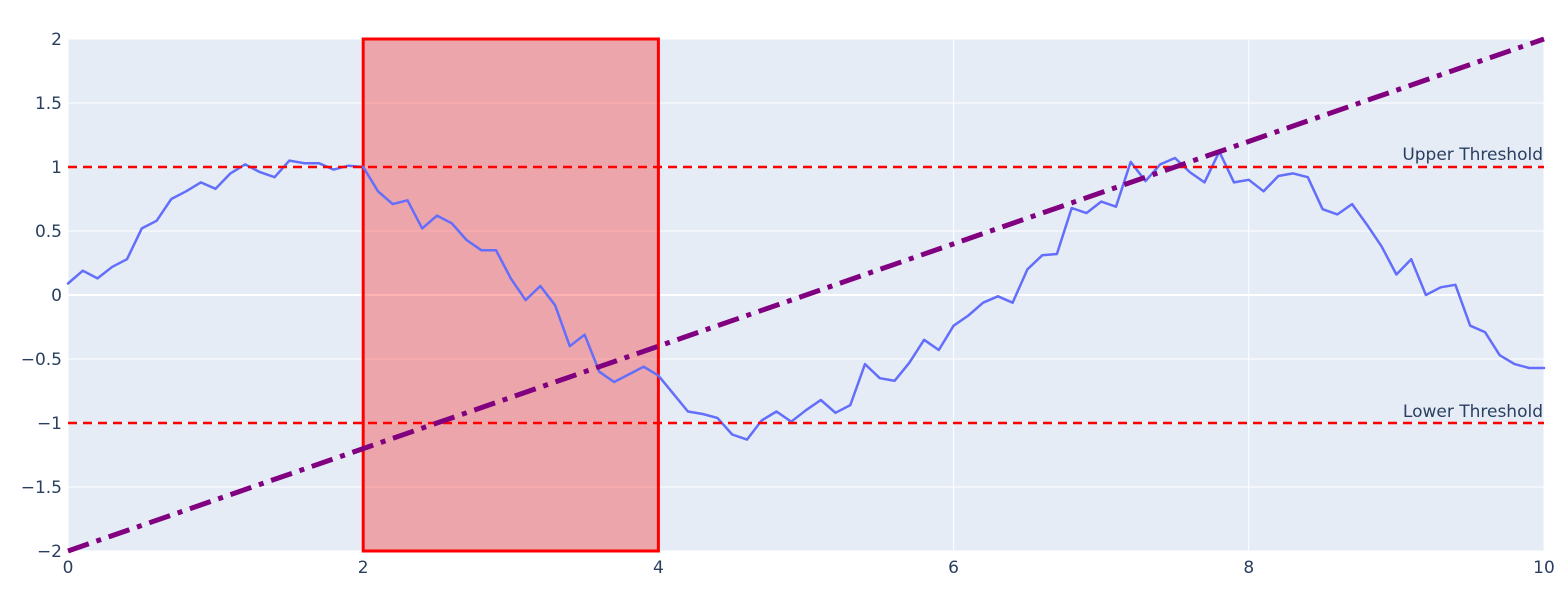  Describe the element at coordinates (41, 360) in the screenshot. I see `y-tick-label: −0.5` at that location.